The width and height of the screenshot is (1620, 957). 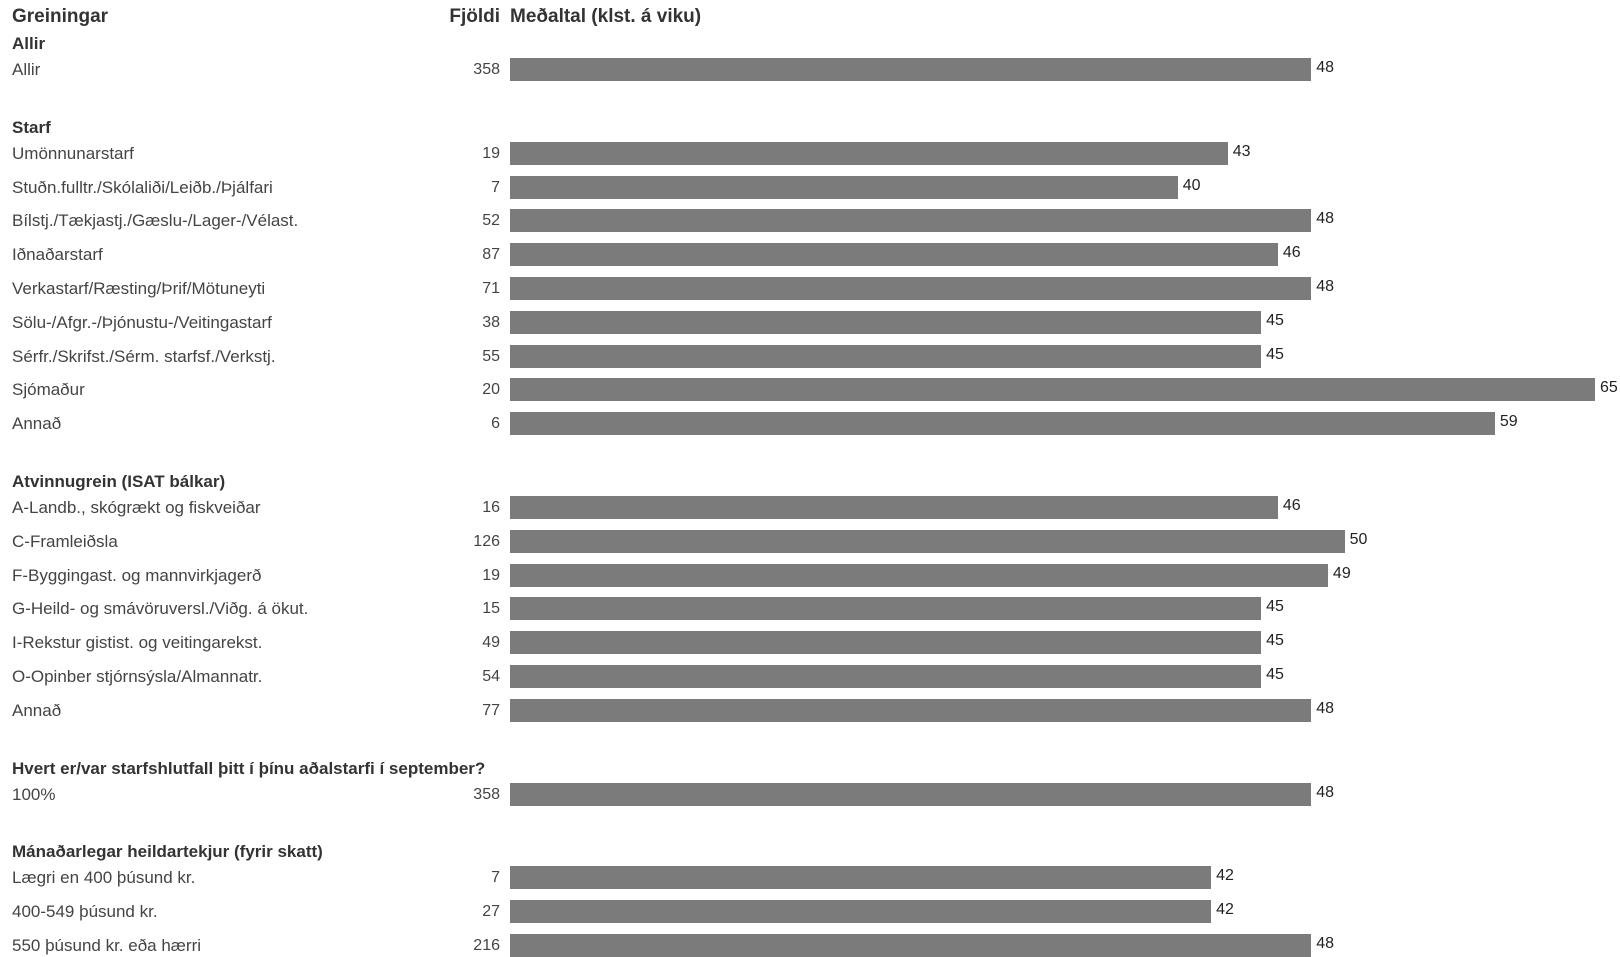 I want to click on row-count: 87, so click(x=491, y=255).